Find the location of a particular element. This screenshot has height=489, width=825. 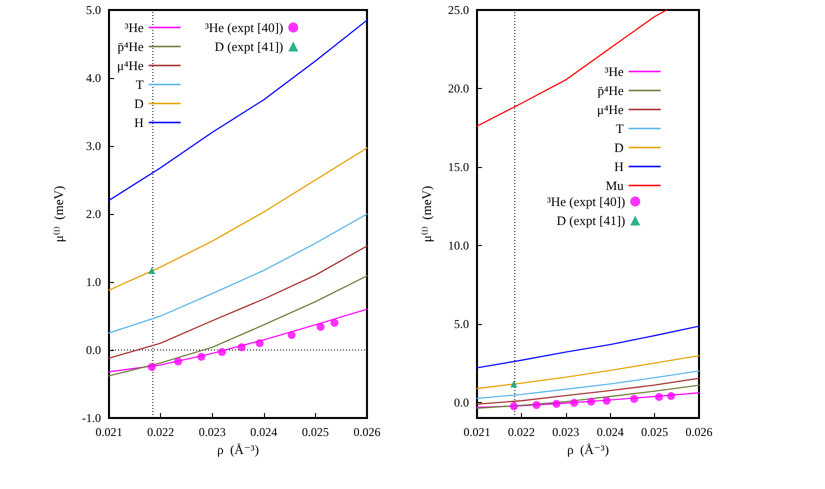

y-tick-label: 4.0 is located at coordinates (93, 78).